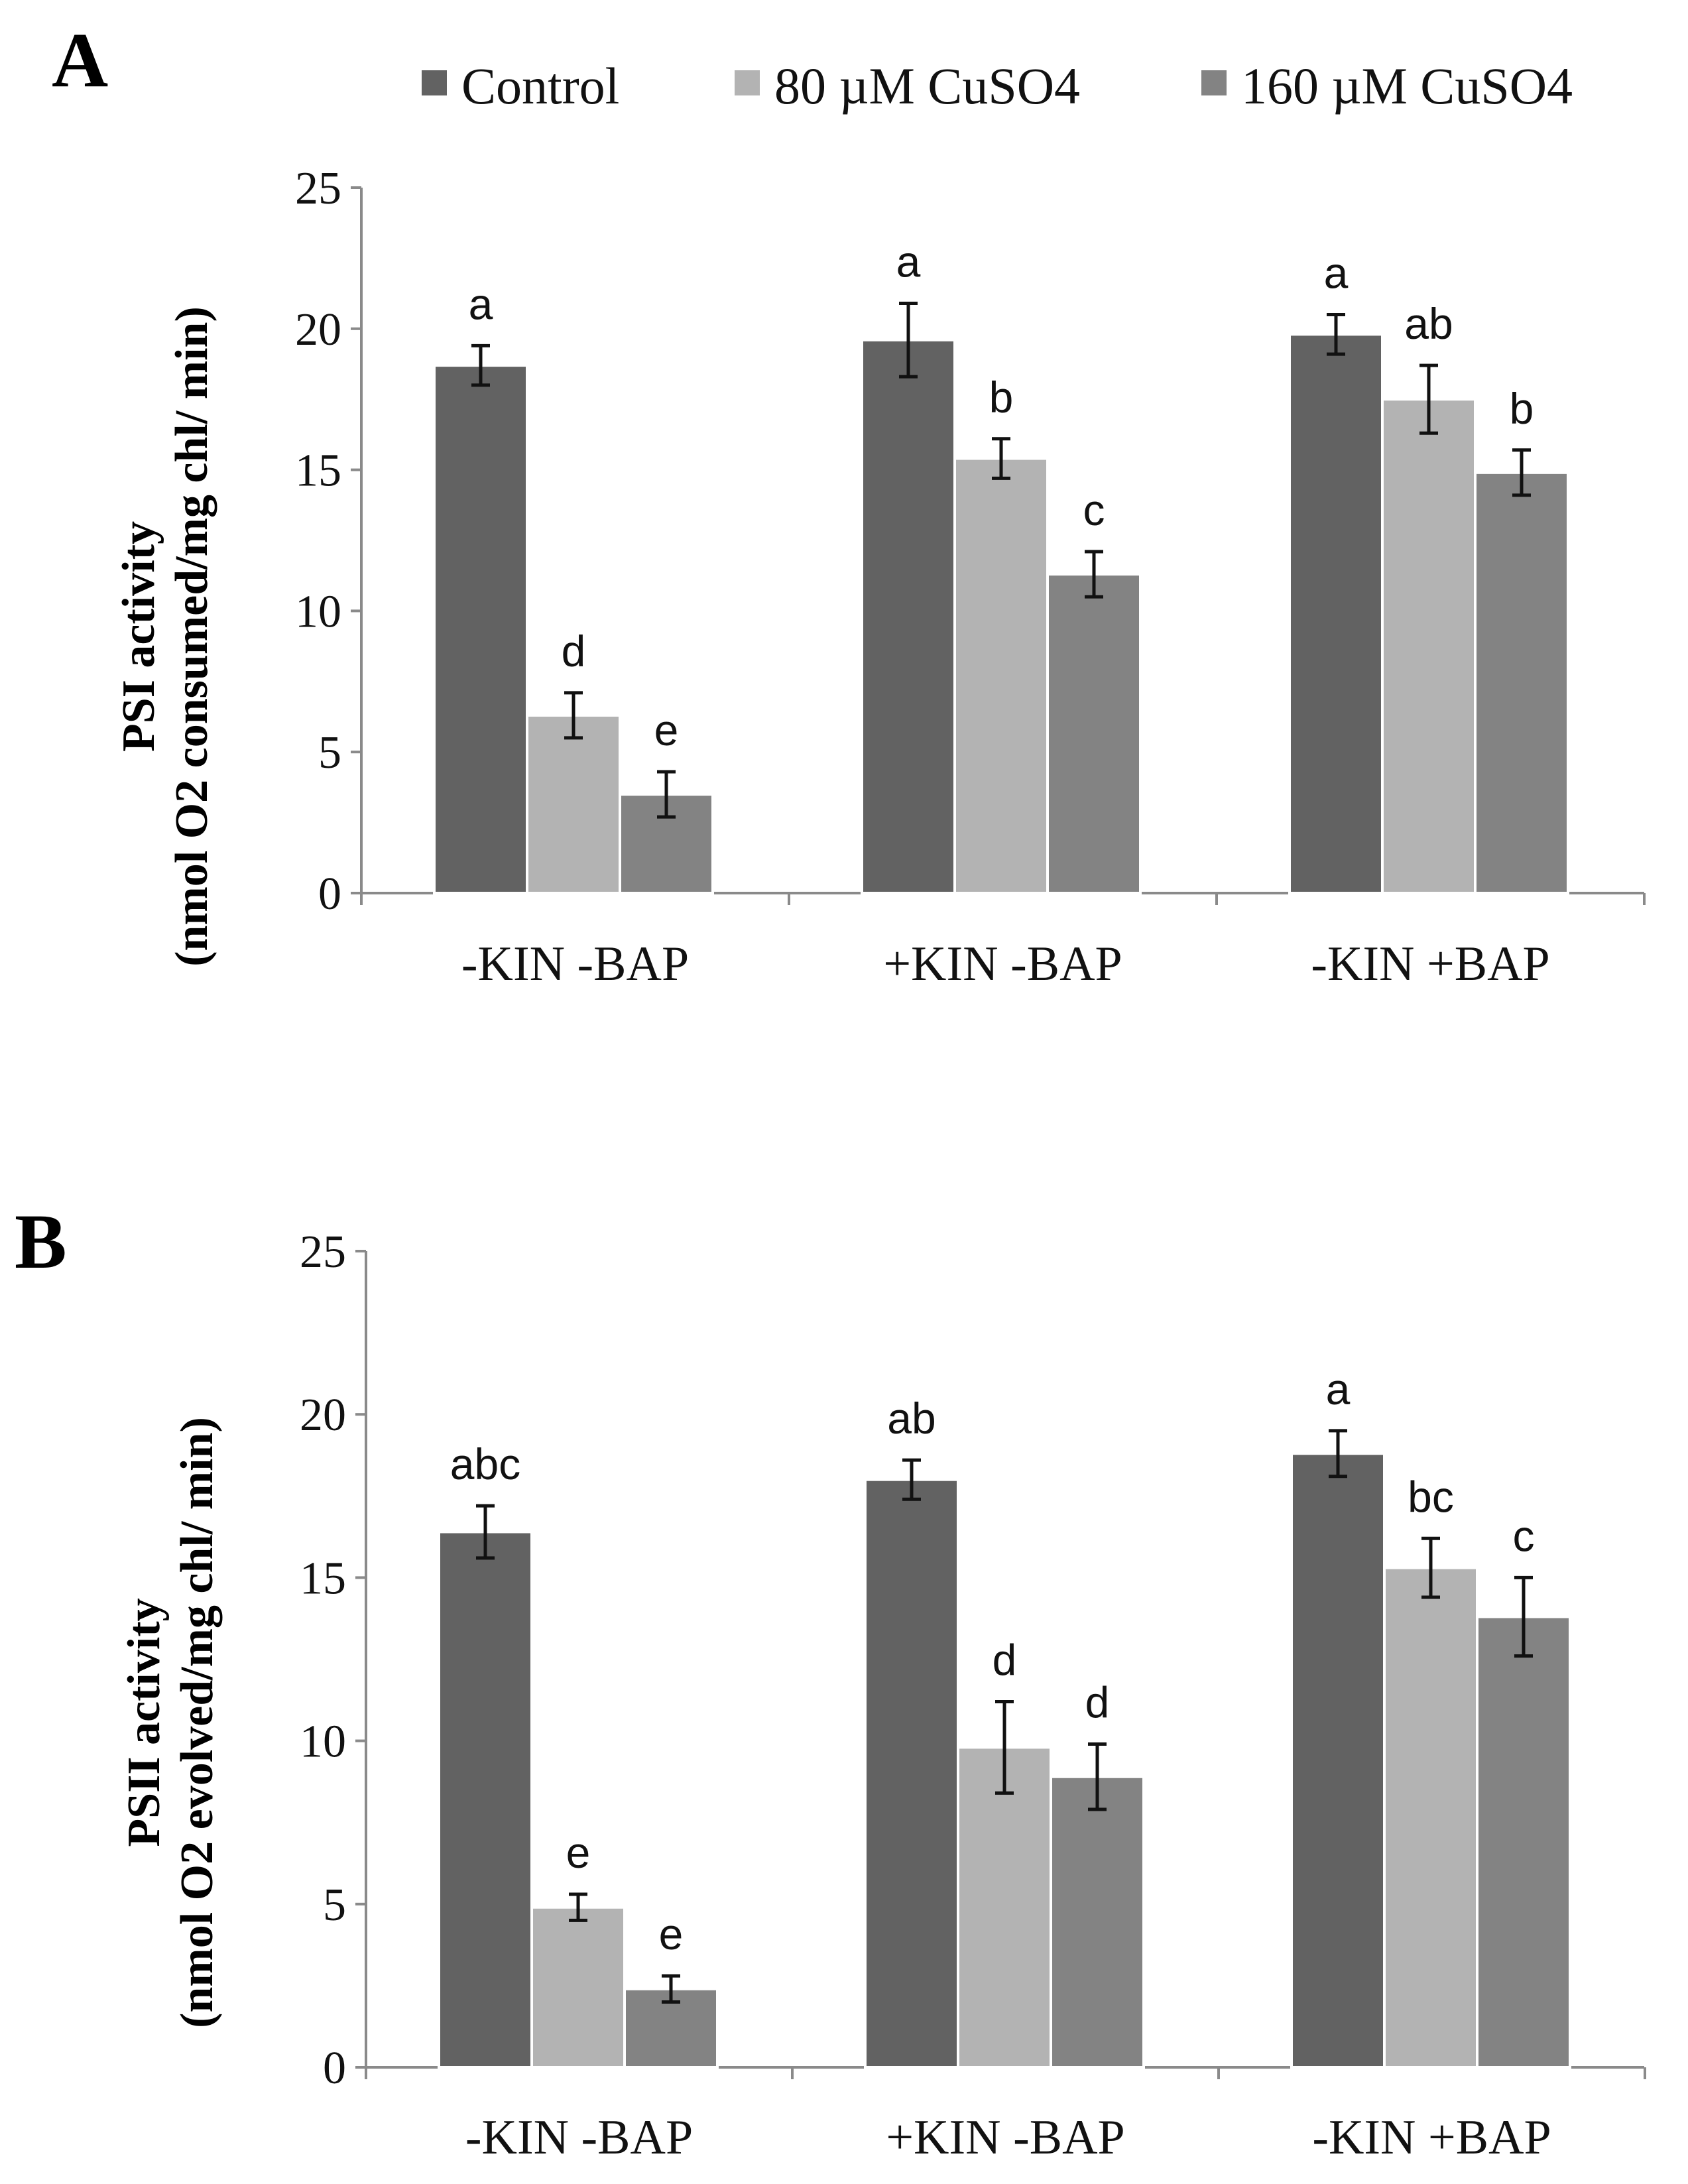 The height and width of the screenshot is (2184, 1688). Describe the element at coordinates (485, 1463) in the screenshot. I see `significance-letter-b: abc` at that location.